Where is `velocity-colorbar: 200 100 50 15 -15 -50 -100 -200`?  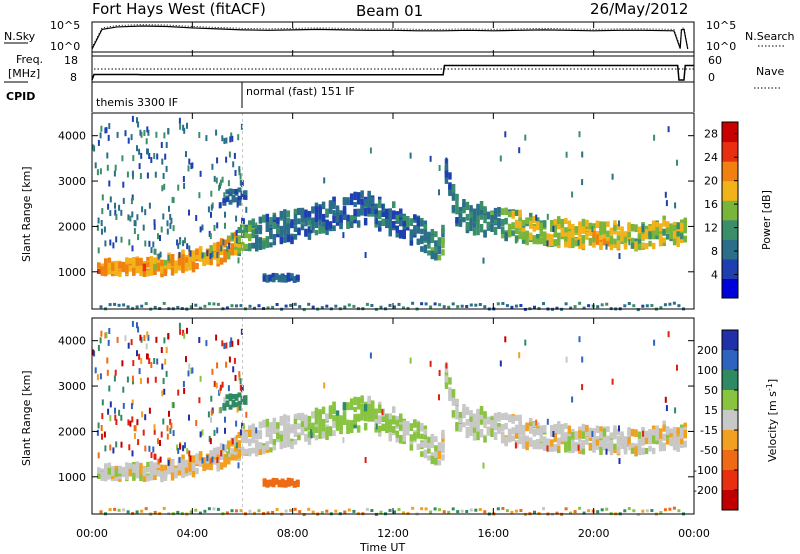
velocity-colorbar: 200 100 50 15 -15 -50 -100 -200 is located at coordinates (716, 420).